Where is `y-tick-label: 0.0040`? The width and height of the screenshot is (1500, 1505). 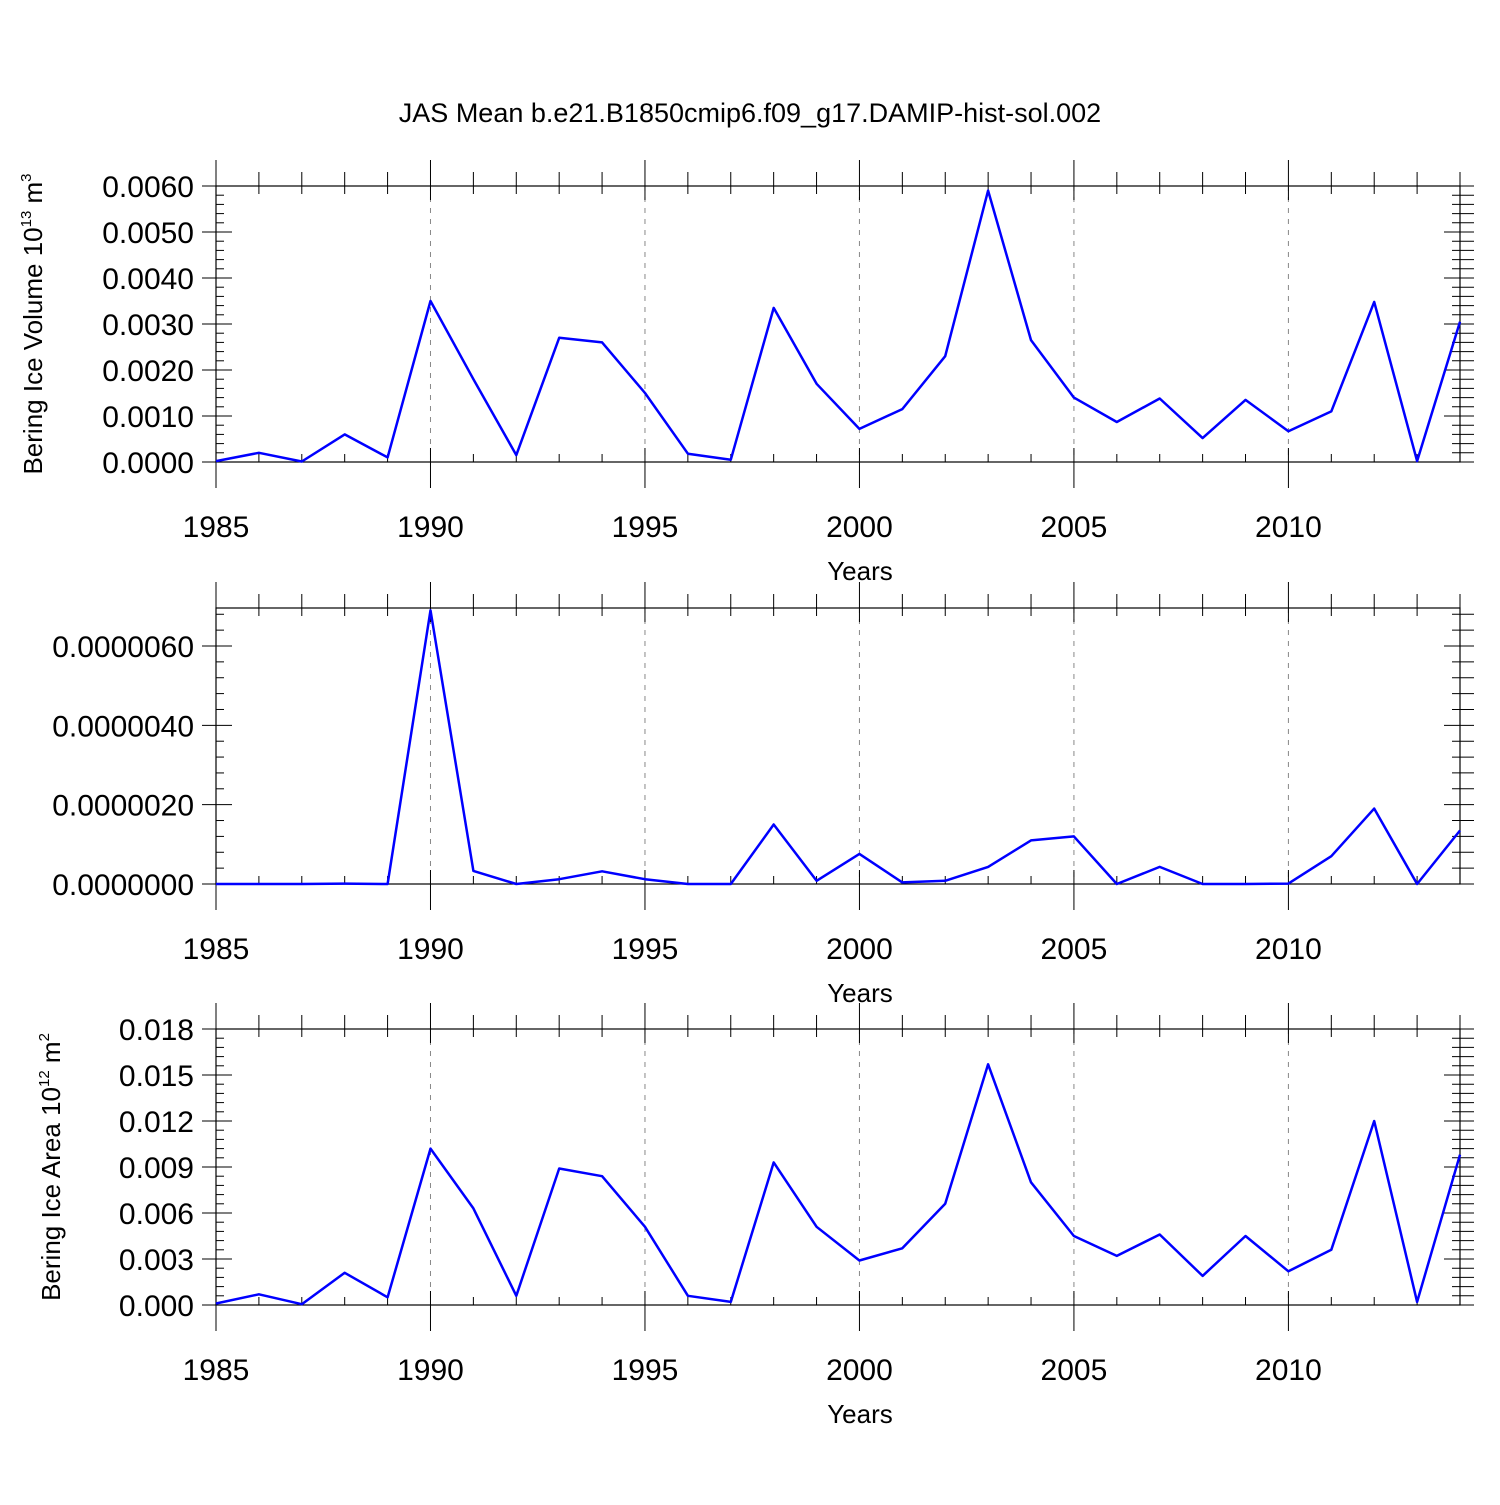 y-tick-label: 0.0040 is located at coordinates (148, 279).